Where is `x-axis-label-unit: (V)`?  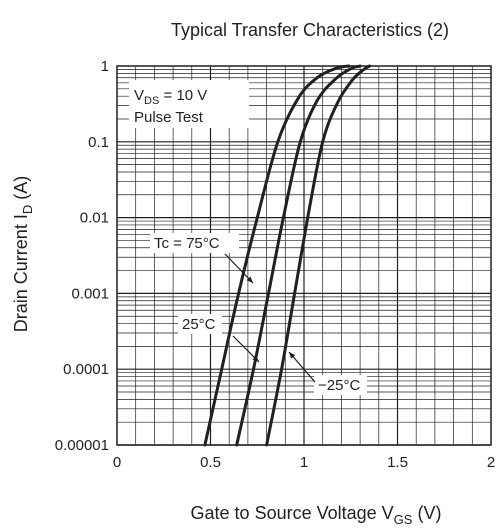
x-axis-label-unit: (V) is located at coordinates (426, 513).